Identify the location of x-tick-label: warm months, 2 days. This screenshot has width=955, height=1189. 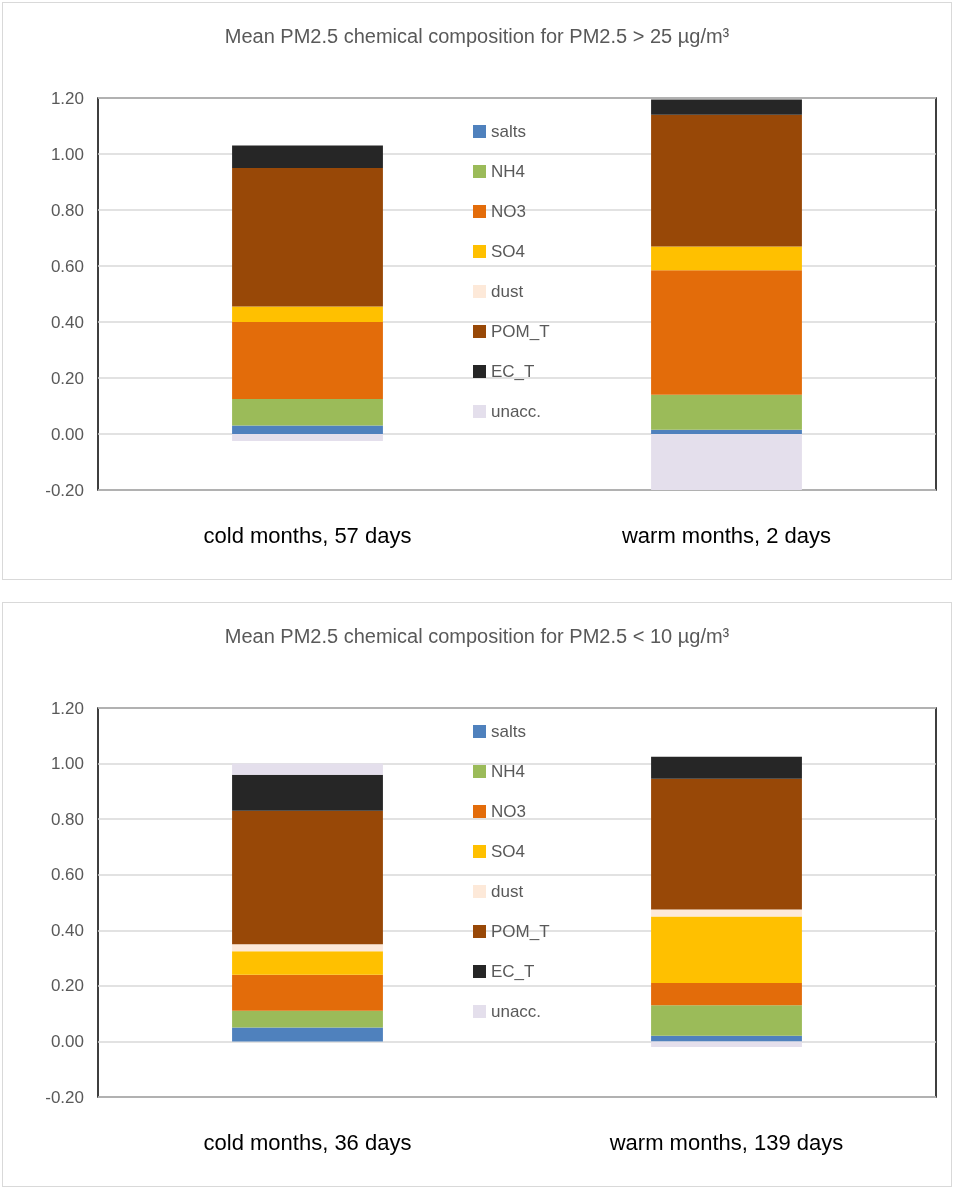
(726, 535).